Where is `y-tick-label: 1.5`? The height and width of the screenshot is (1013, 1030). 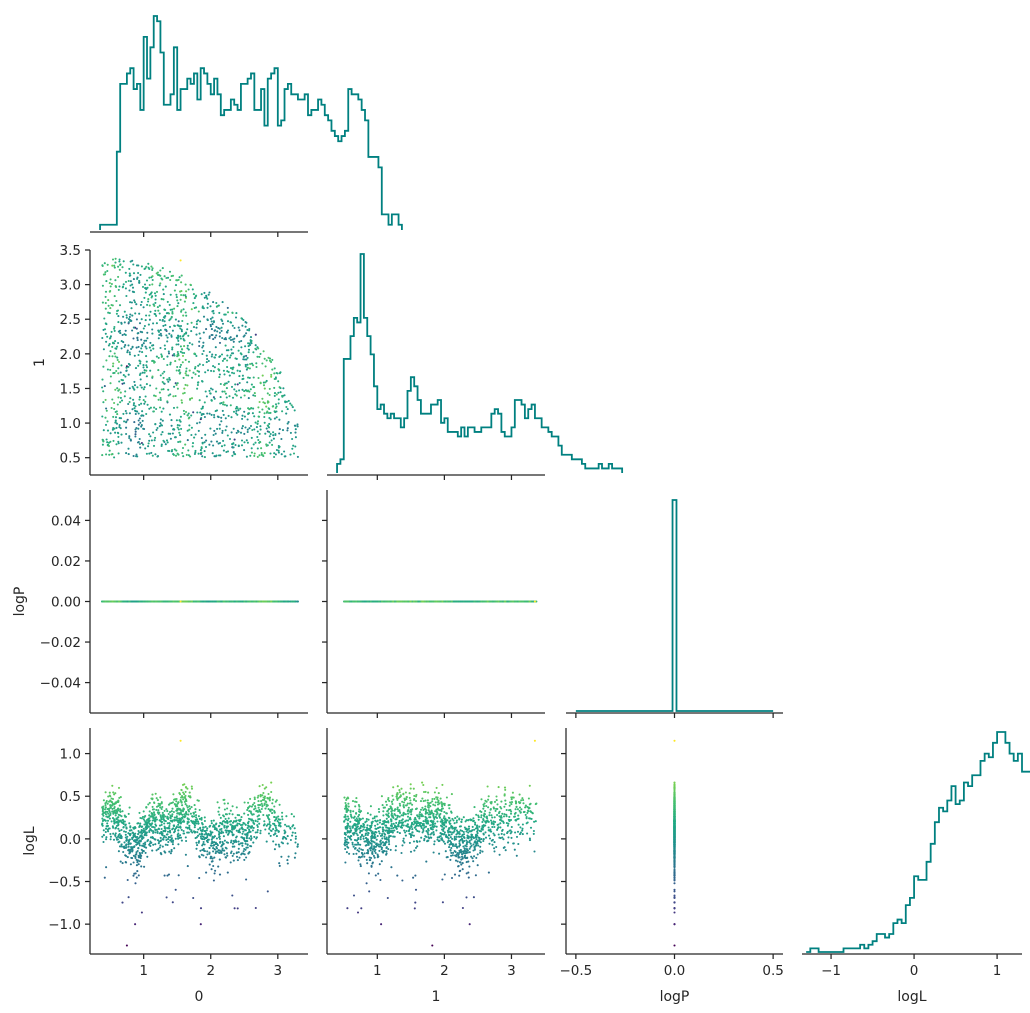 y-tick-label: 1.5 is located at coordinates (70, 389).